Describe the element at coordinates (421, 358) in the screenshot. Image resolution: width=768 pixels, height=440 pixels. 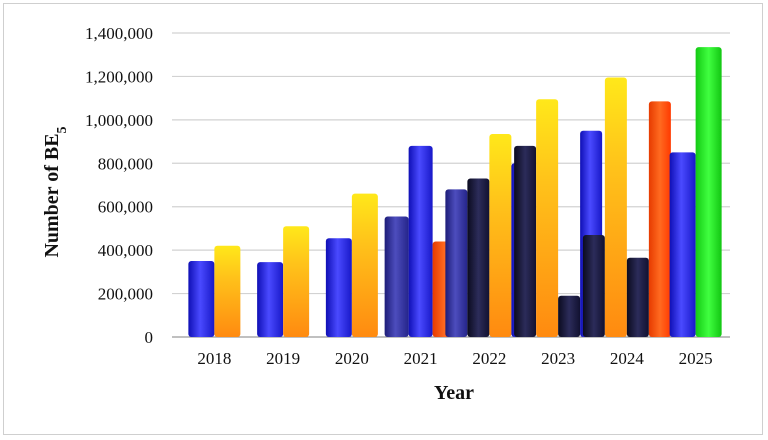
I see `x-tick-label: 2021` at that location.